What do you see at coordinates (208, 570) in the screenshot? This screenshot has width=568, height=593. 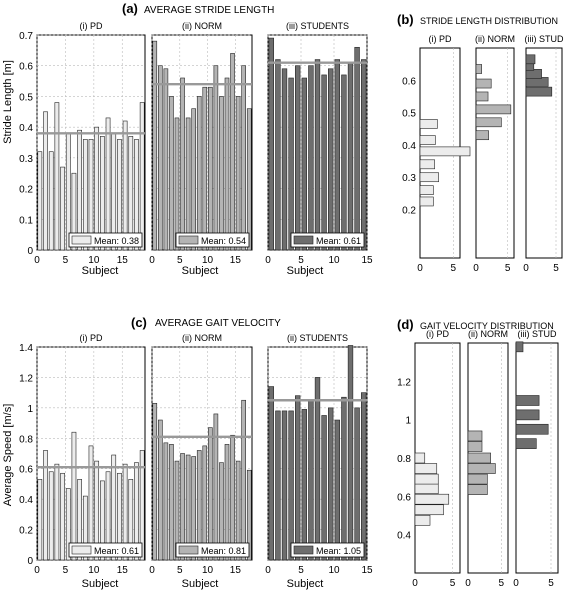 I see `panel-c-sub2-xtick-label: 10` at bounding box center [208, 570].